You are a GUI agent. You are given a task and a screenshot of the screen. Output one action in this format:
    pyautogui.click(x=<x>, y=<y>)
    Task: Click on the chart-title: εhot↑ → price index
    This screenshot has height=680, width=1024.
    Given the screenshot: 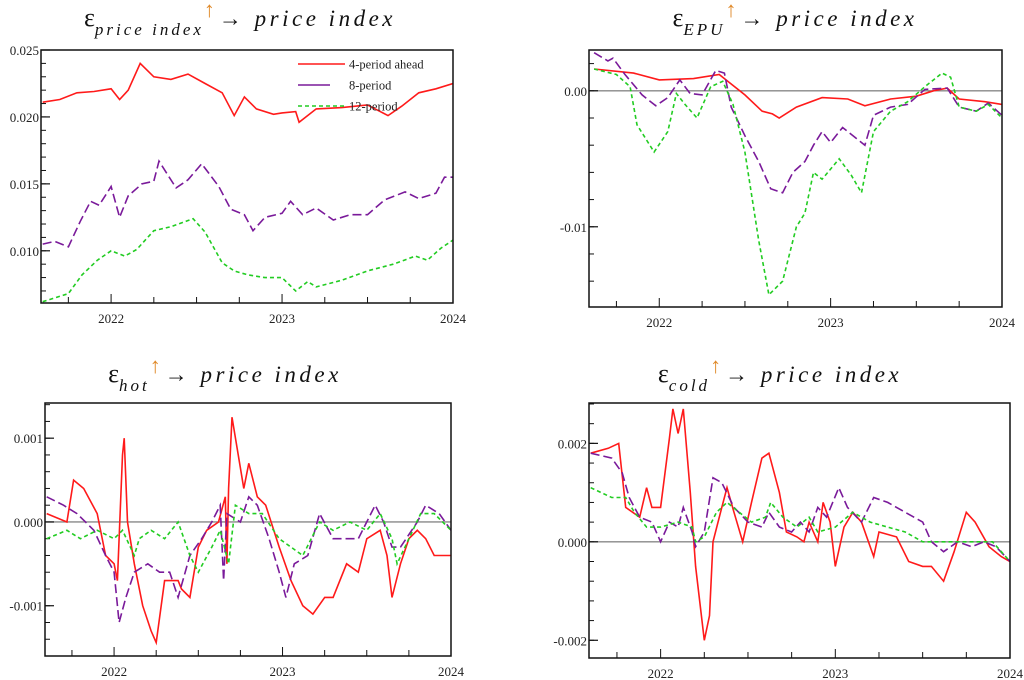 What is the action you would take?
    pyautogui.click(x=225, y=374)
    